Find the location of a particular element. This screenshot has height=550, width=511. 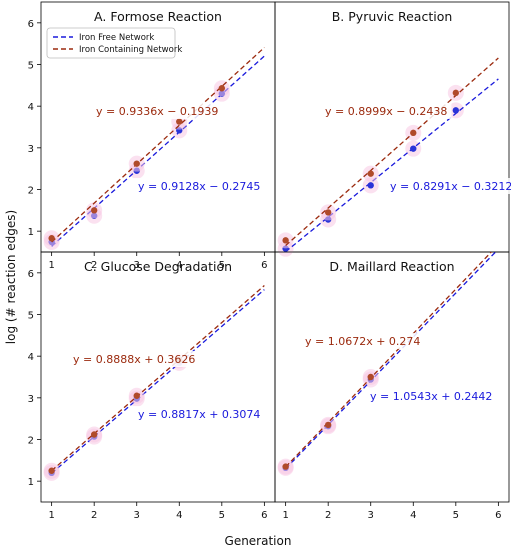

equation-label: y = 0.8817x + 0.3074 is located at coordinates (199, 414).